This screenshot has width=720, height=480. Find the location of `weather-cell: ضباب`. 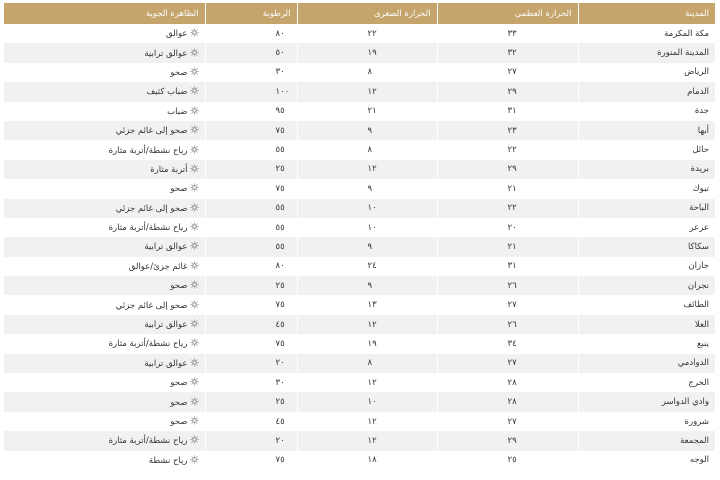

weather-cell: ضباب is located at coordinates (104, 111).